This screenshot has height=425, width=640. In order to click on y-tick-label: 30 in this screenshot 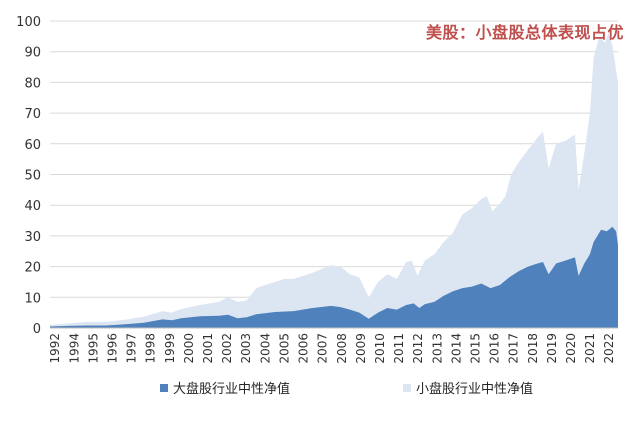, I will do `click(32, 237)`.